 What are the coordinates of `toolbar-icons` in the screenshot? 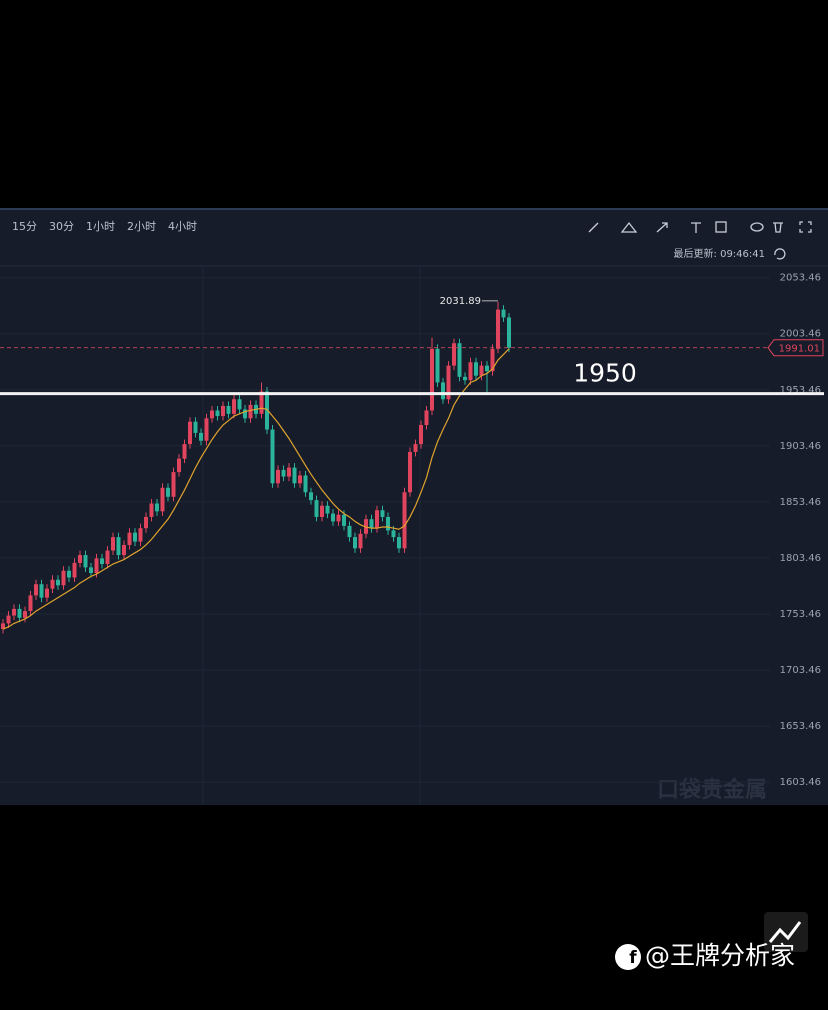 It's located at (700, 240).